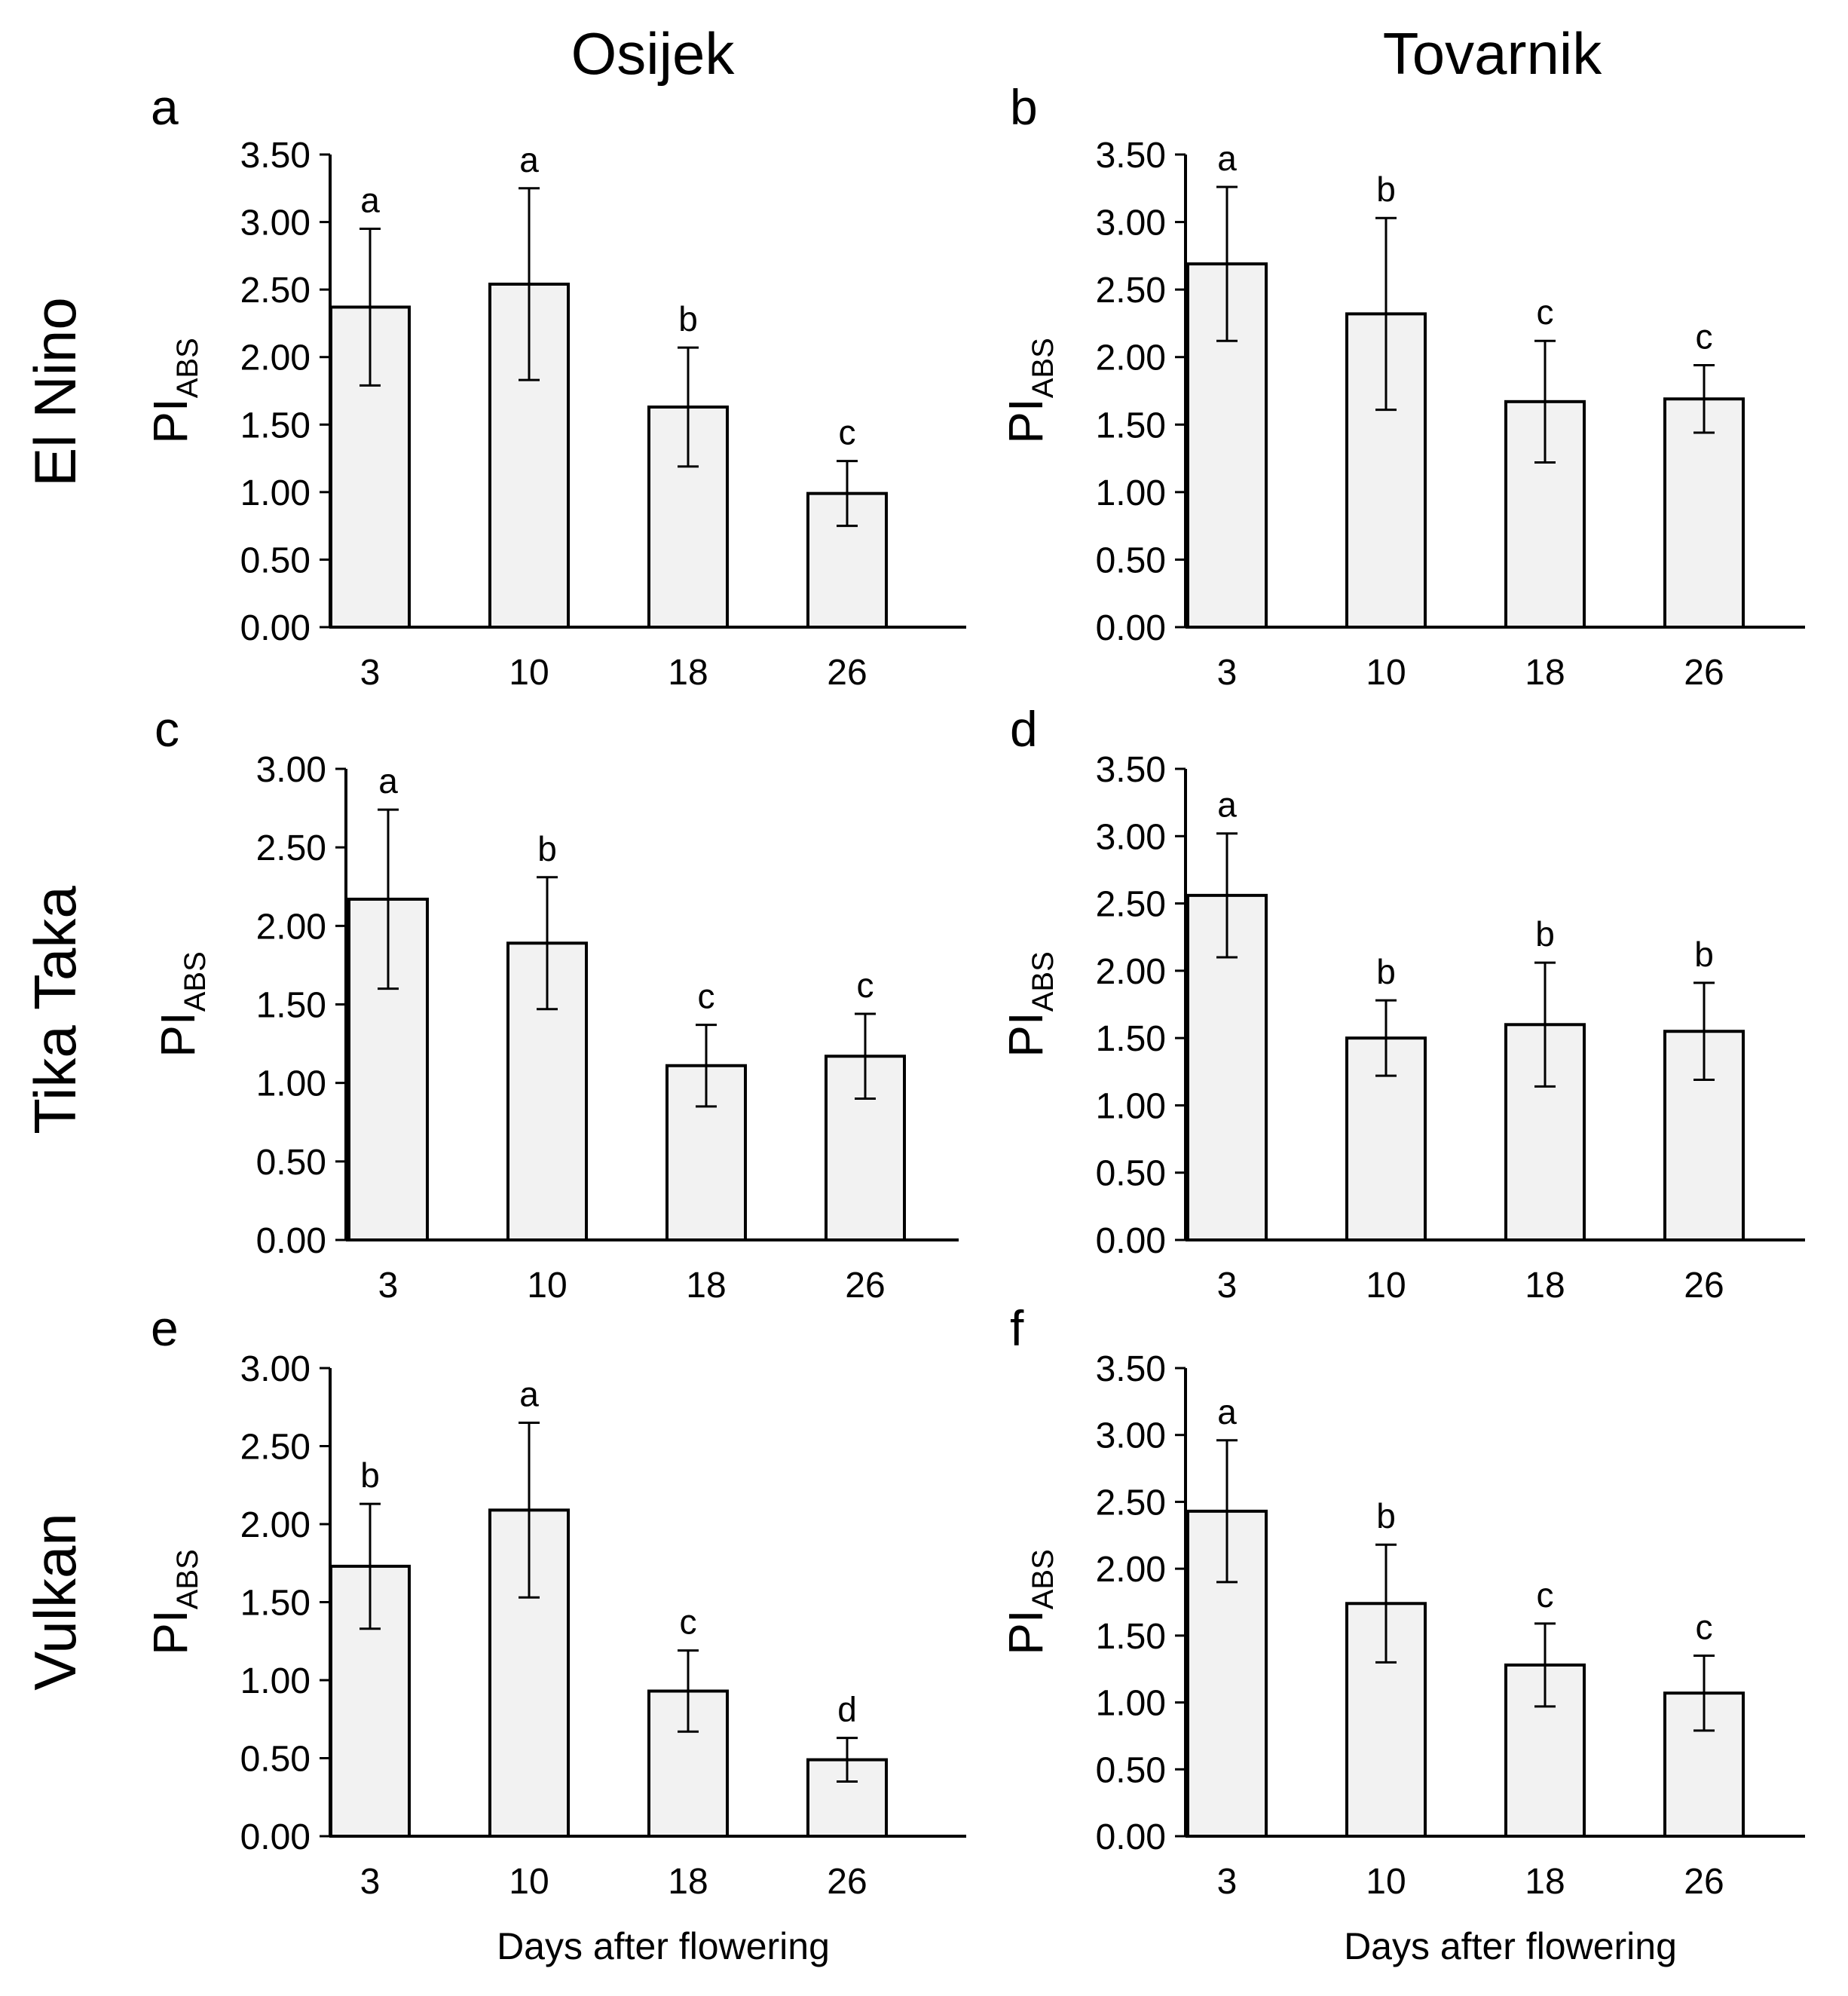 Image resolution: width=1848 pixels, height=1996 pixels. I want to click on panel-letter: c, so click(167, 729).